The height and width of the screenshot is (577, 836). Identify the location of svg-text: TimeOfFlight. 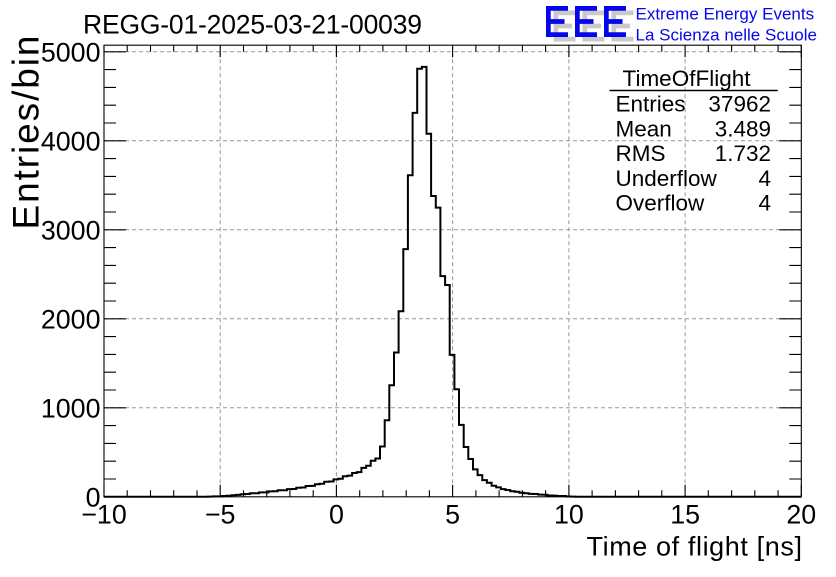
(687, 78).